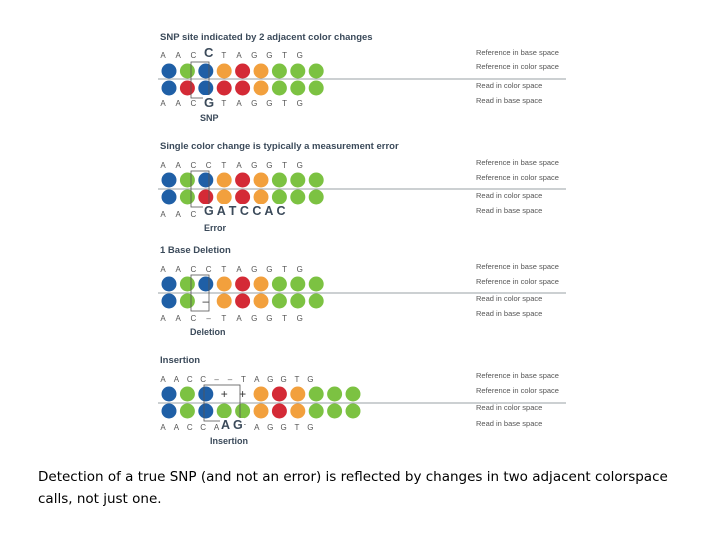 The image size is (720, 540). I want to click on annotation-label: Deletion, so click(208, 332).